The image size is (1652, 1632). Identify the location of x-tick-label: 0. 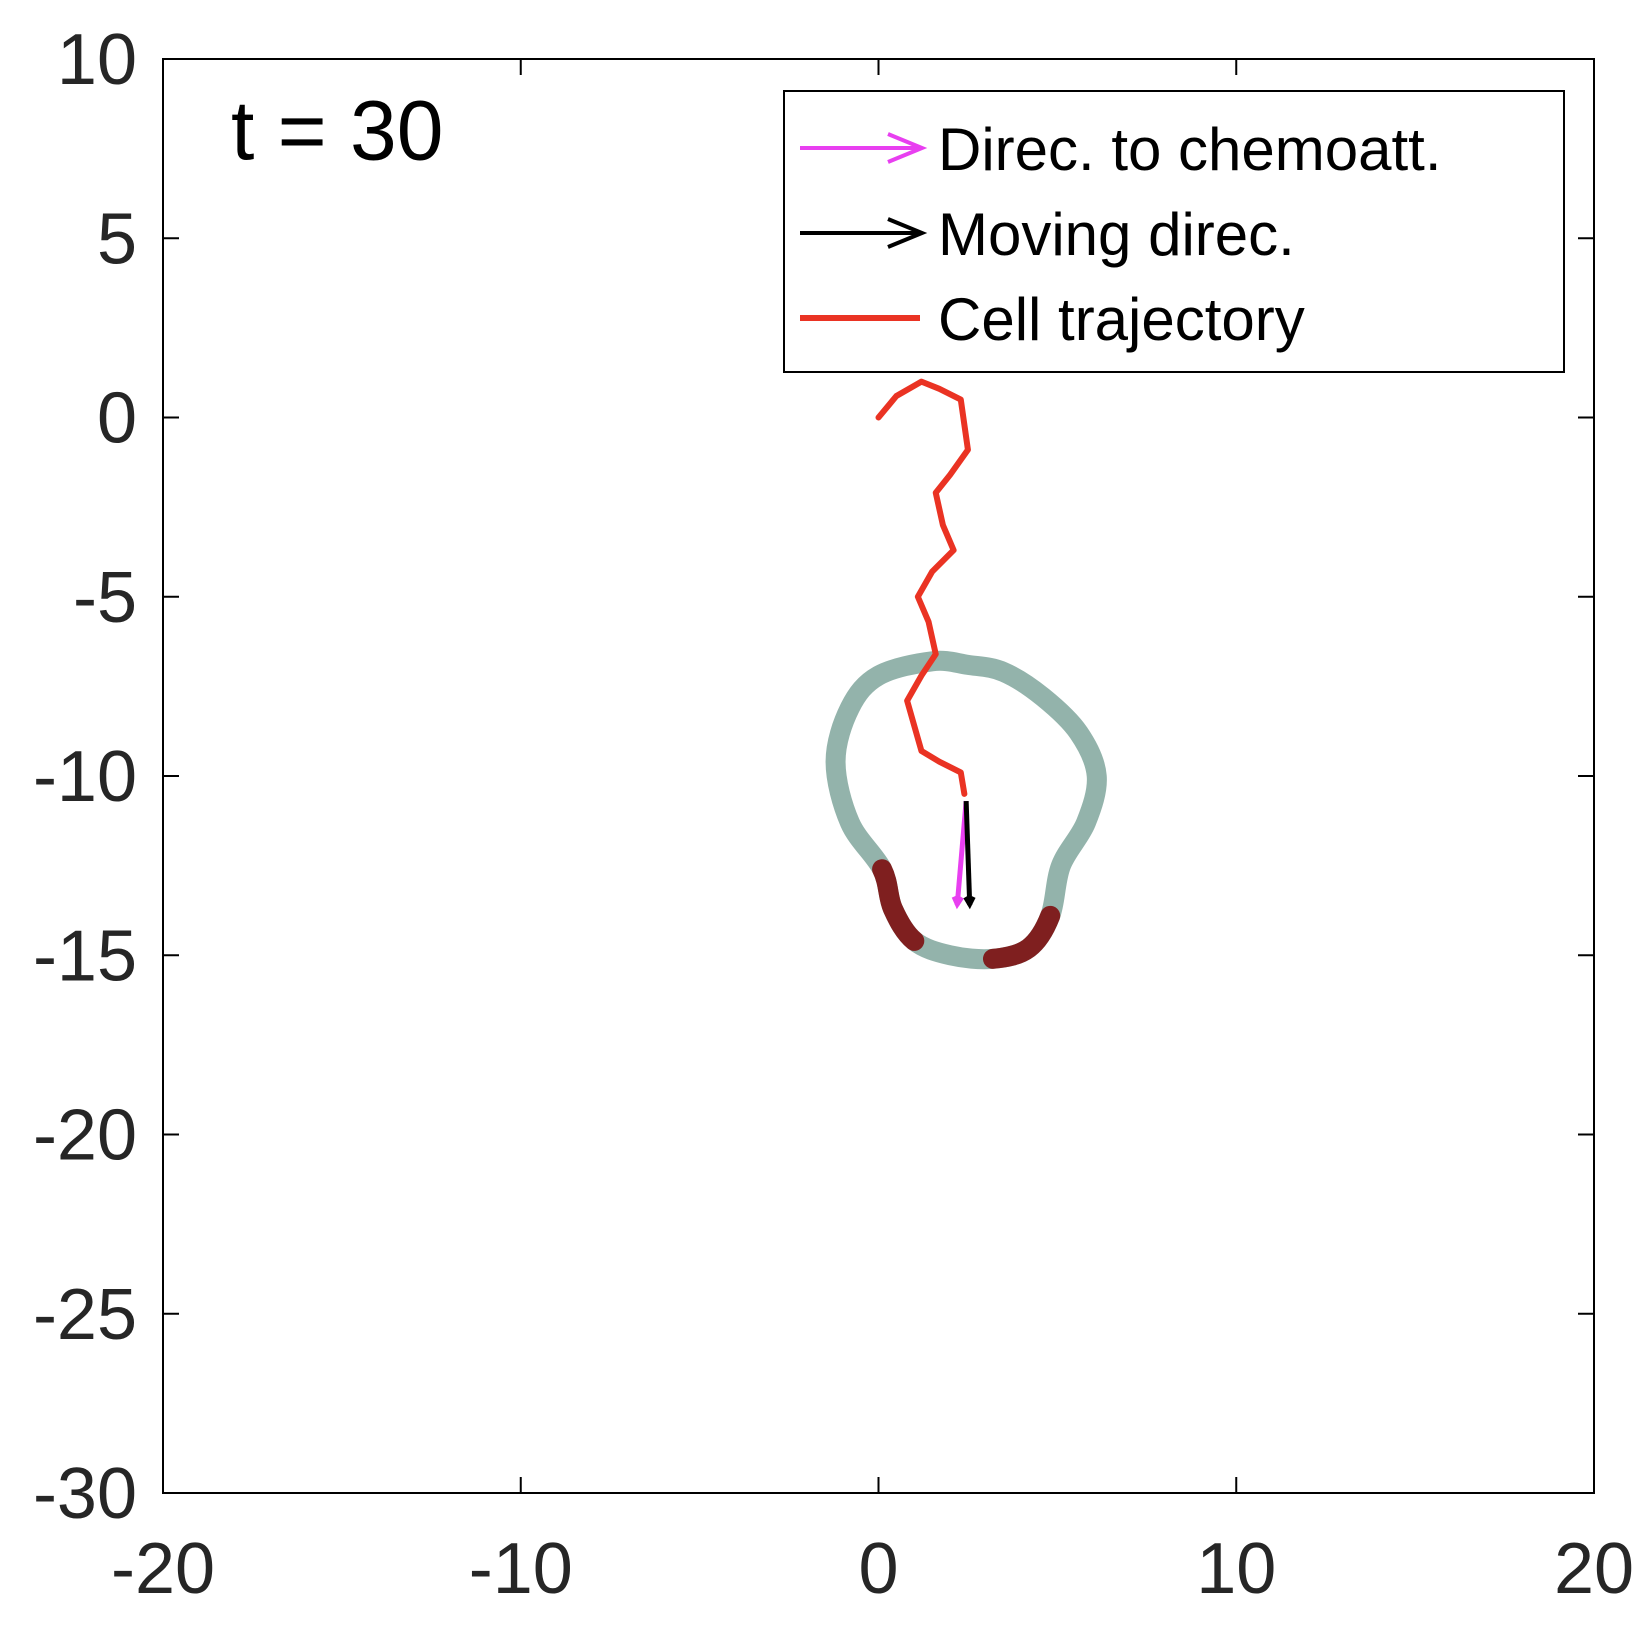
(878, 1569).